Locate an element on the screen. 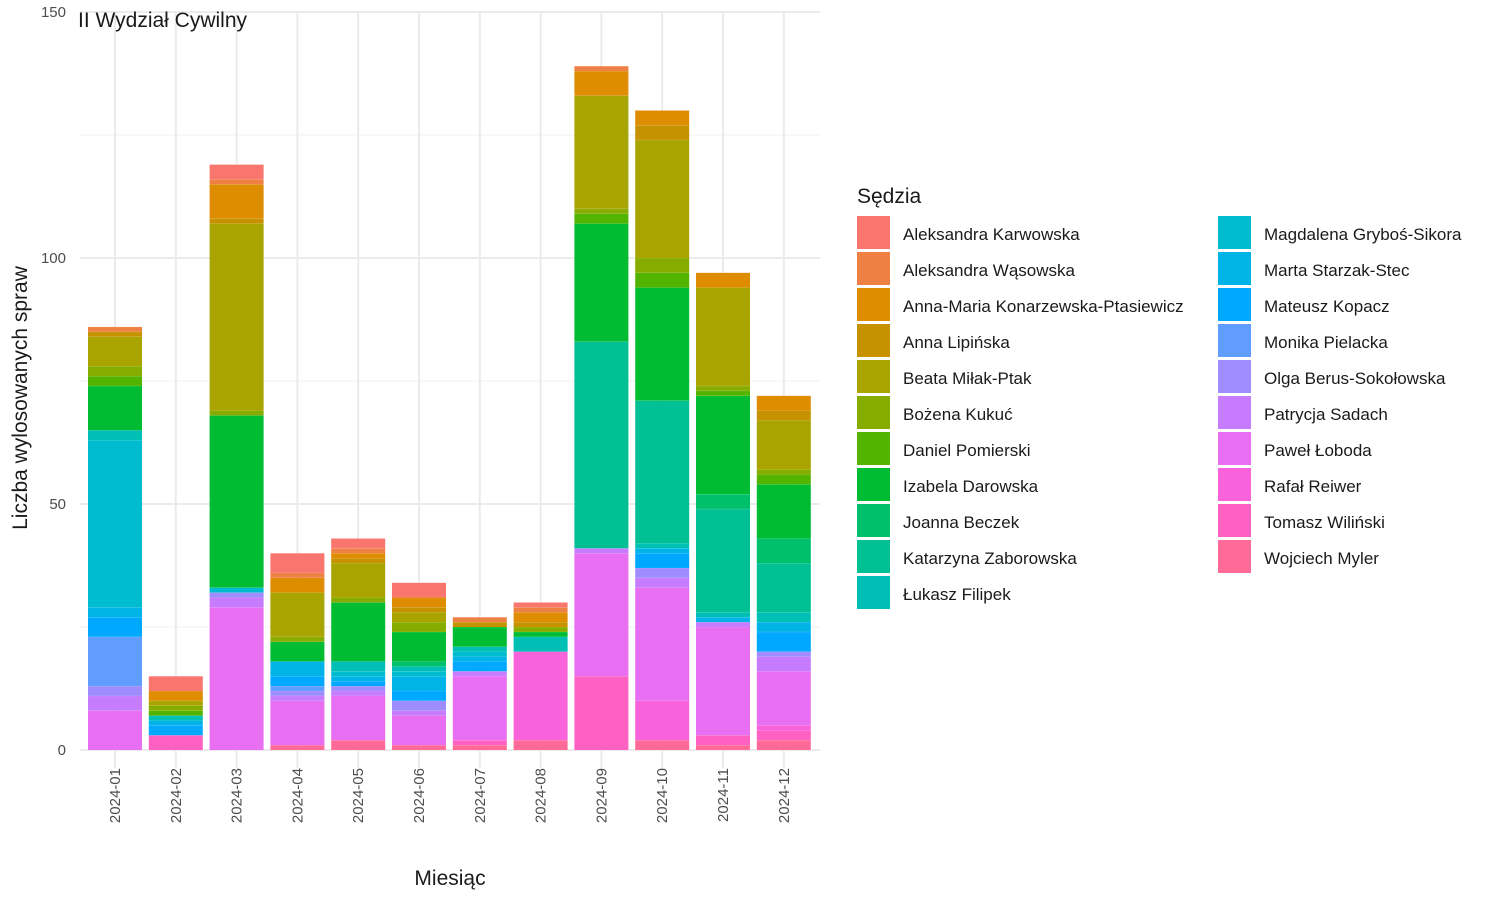 Image resolution: width=1500 pixels, height=900 pixels. x-tick-label: 2024-04 is located at coordinates (297, 795).